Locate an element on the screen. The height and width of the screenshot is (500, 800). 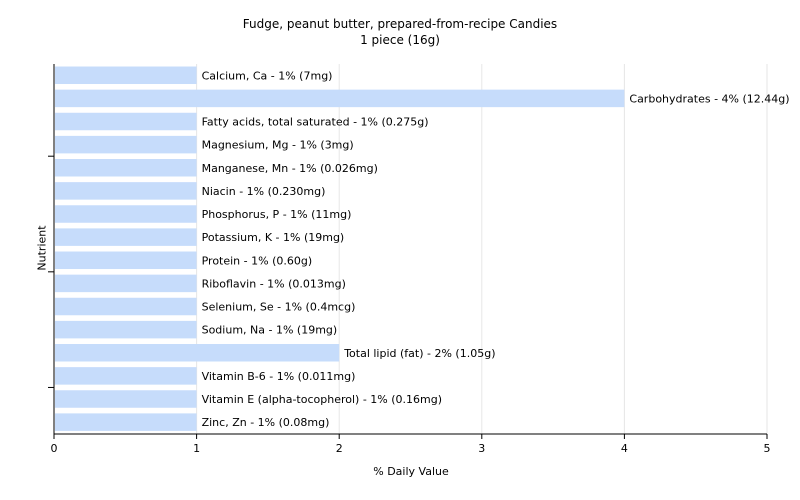
bar-data-label: Selenium, Se - 1% (0.4mcg) is located at coordinates (279, 307).